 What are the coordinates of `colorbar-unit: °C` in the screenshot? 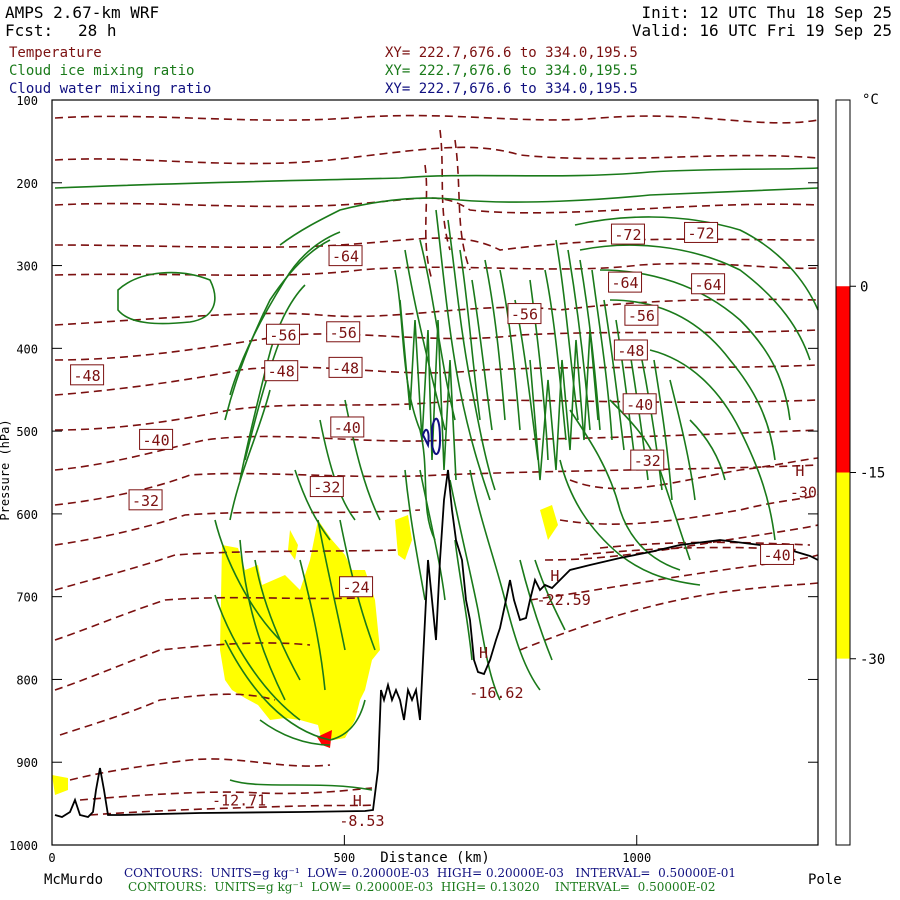 It's located at (870, 100).